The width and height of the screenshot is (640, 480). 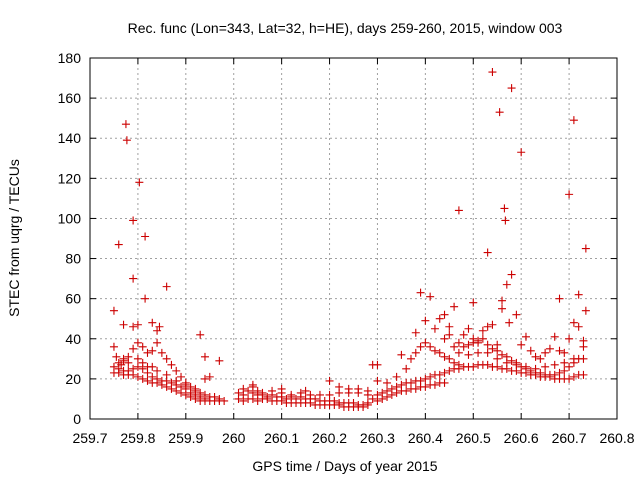 I want to click on y-tick-label: 80, so click(x=73, y=259).